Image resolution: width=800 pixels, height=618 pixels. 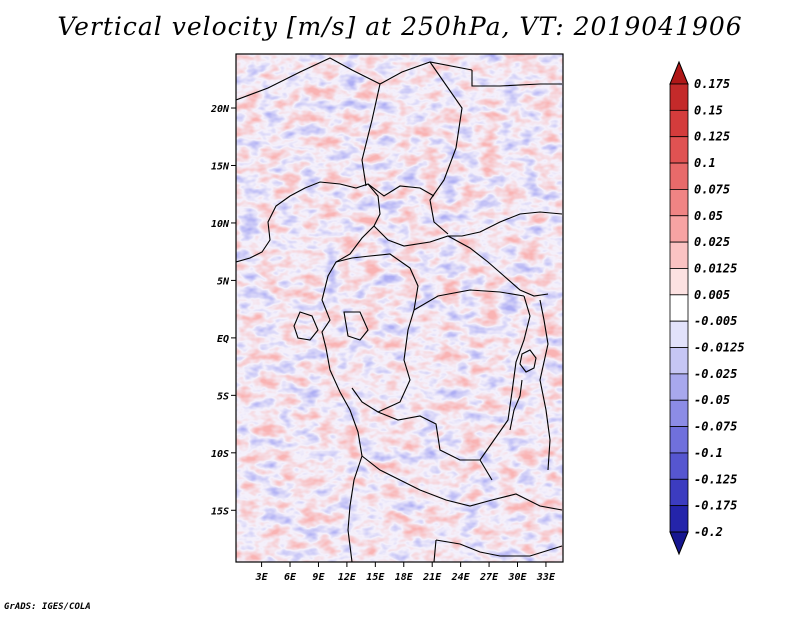 What do you see at coordinates (220, 109) in the screenshot?
I see `y-tick-label: 20N` at bounding box center [220, 109].